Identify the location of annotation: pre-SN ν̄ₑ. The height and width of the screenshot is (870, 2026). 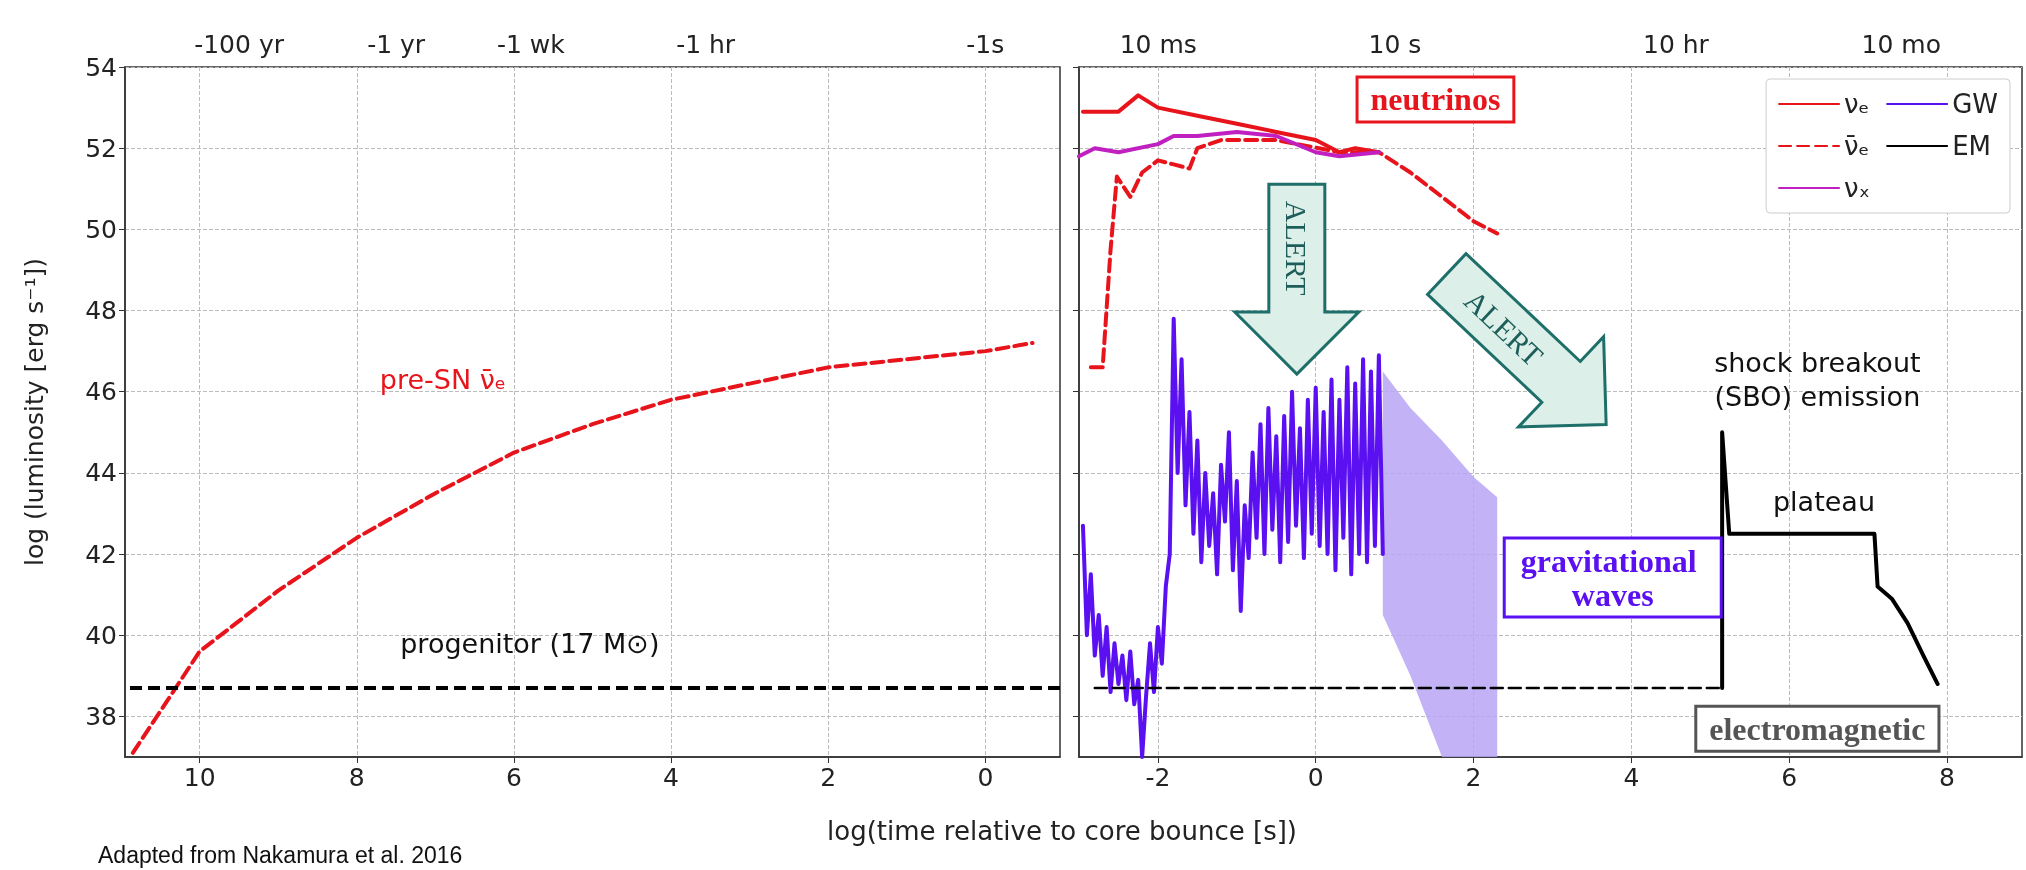
(443, 380).